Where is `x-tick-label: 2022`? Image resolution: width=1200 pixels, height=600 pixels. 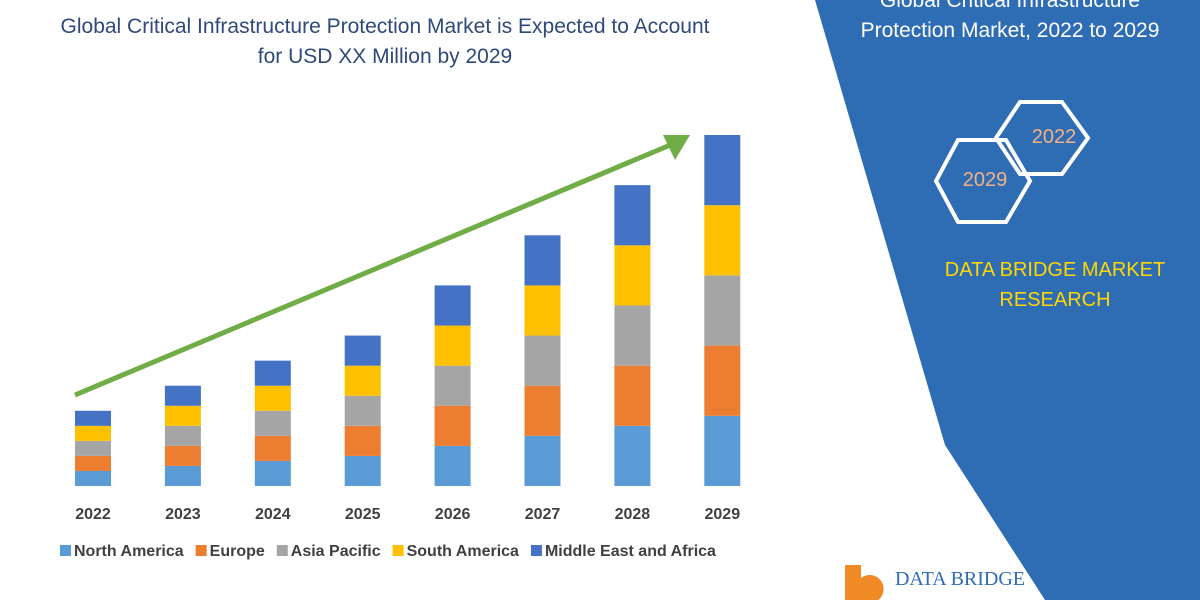 x-tick-label: 2022 is located at coordinates (93, 514).